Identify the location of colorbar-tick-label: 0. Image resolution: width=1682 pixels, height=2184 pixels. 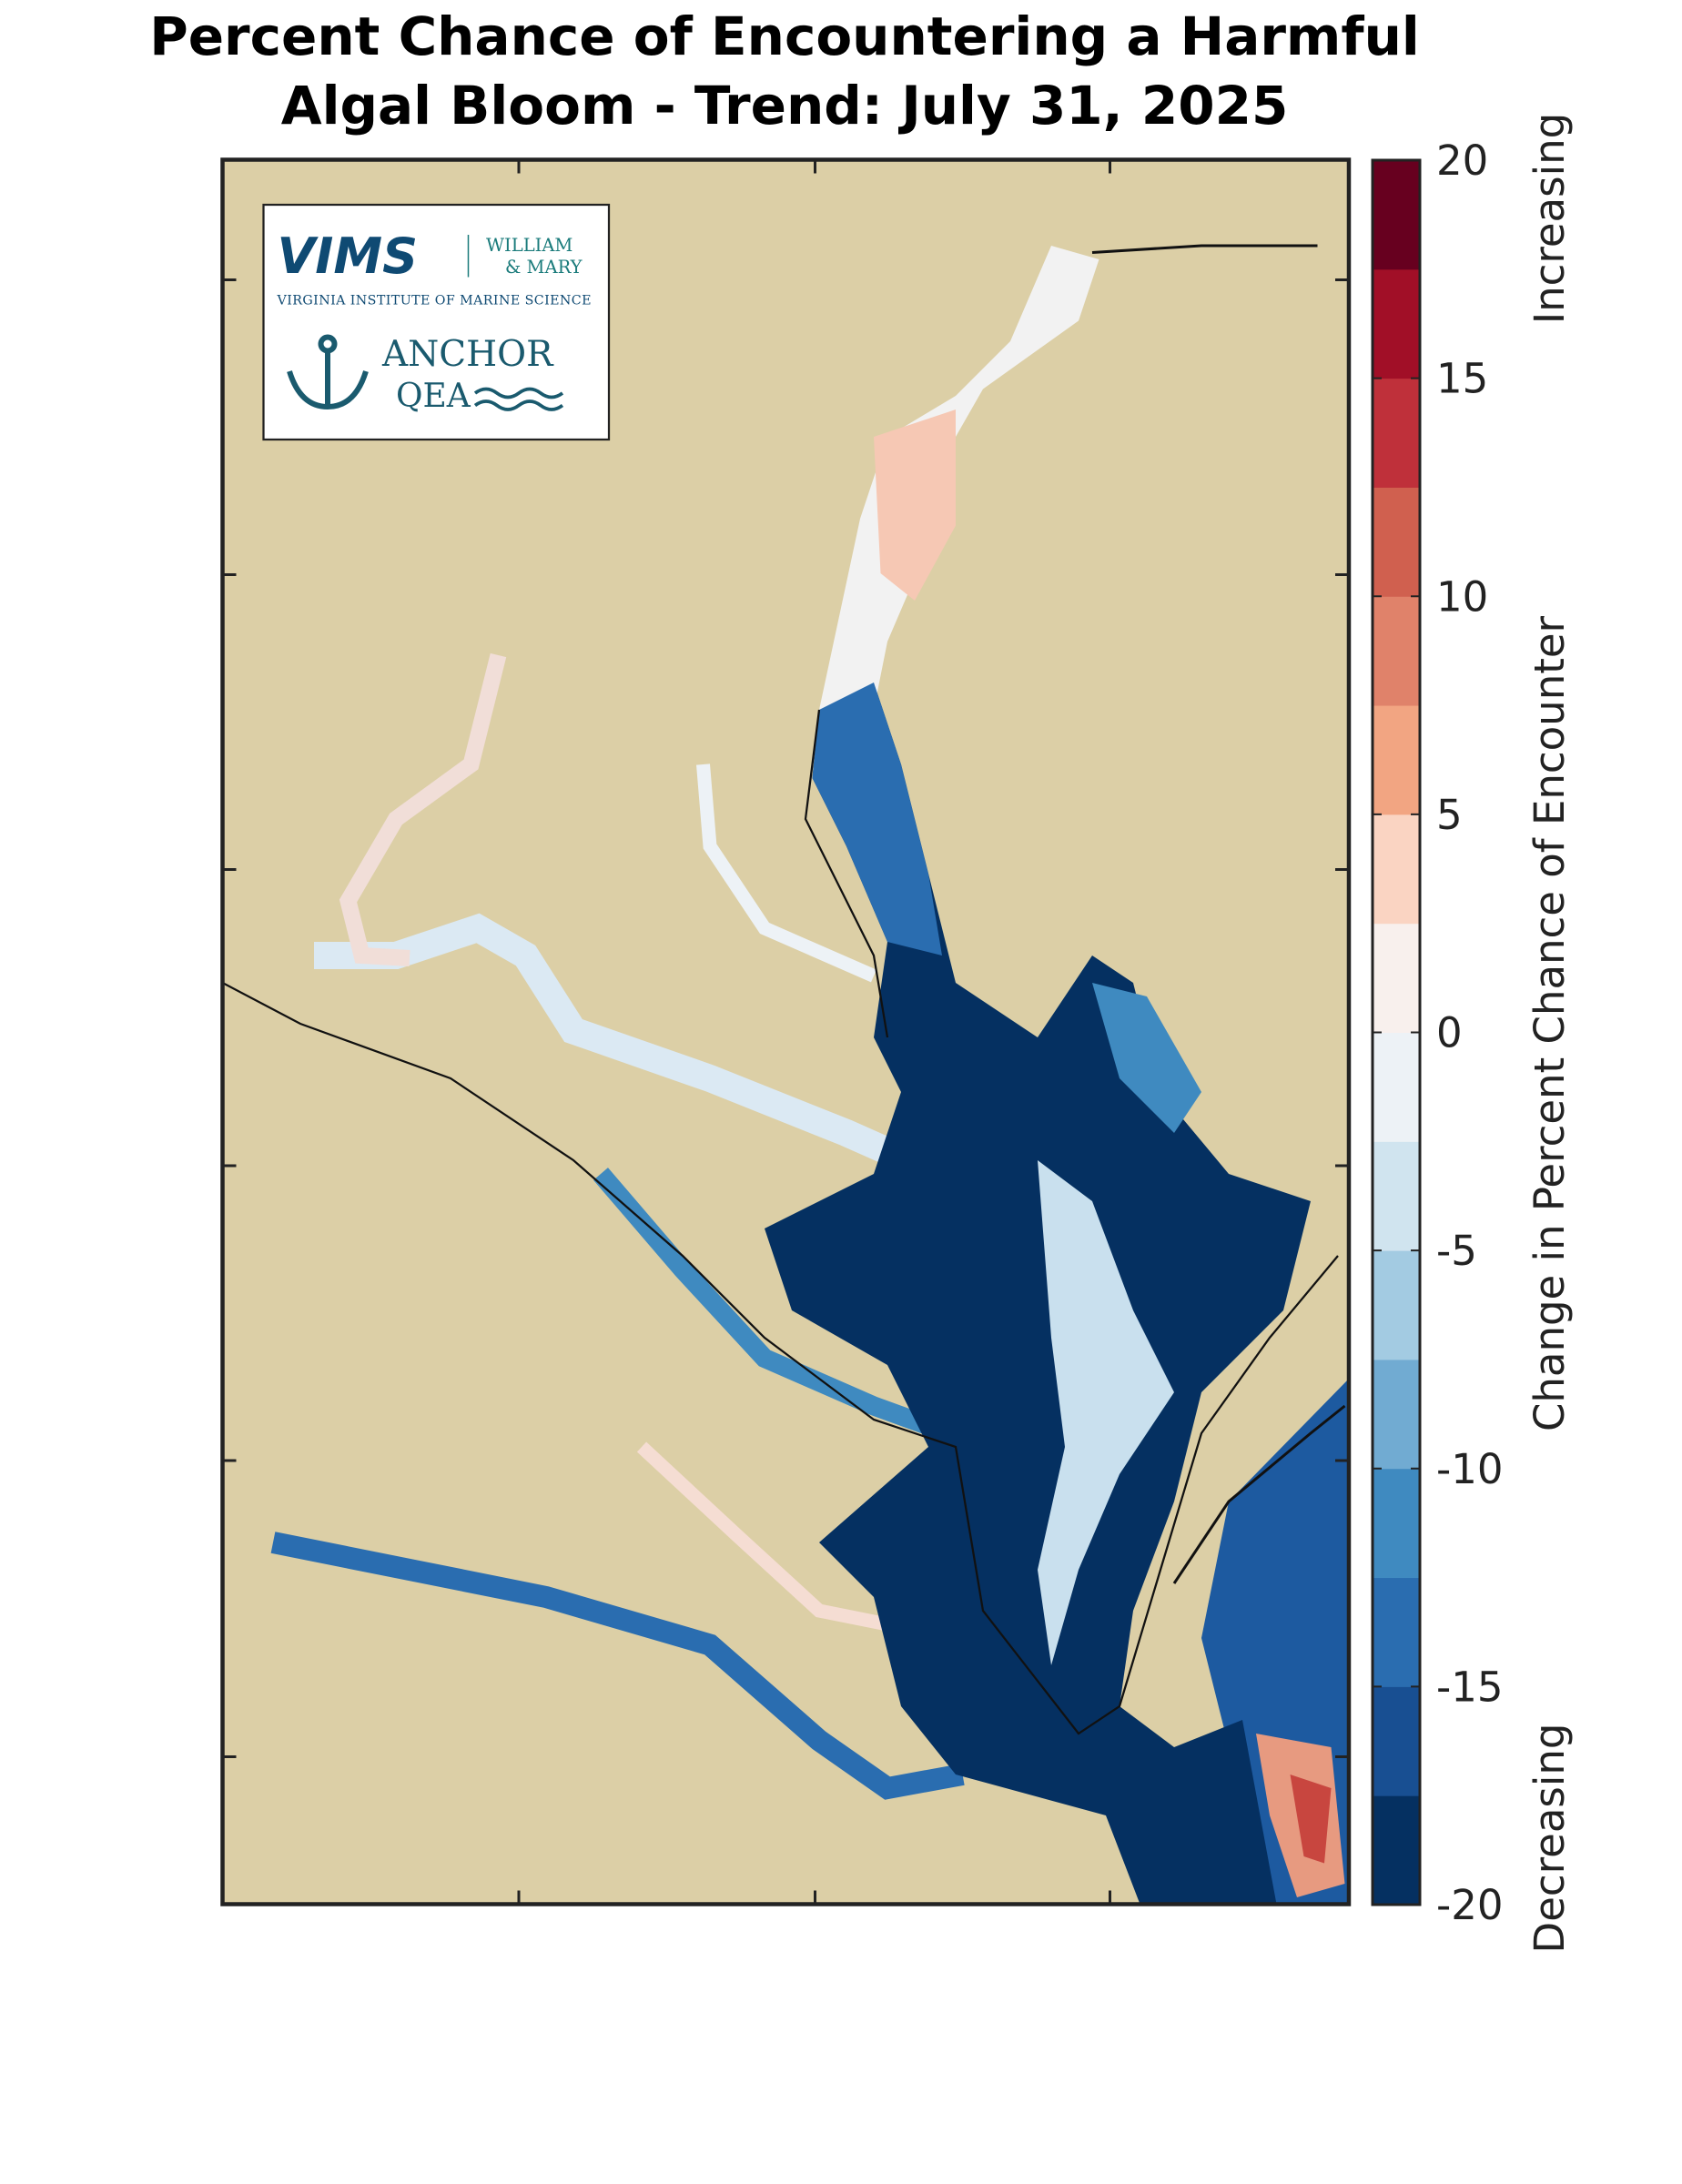
(1450, 1033).